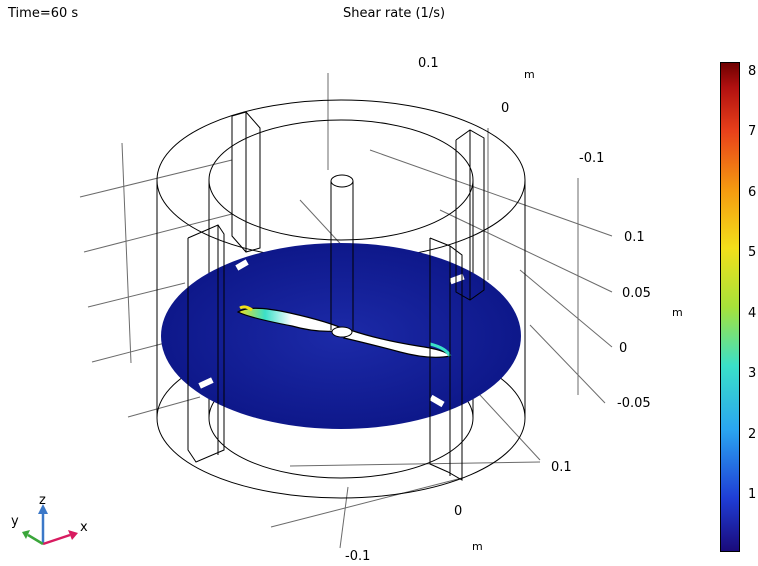 This screenshot has height=566, width=758. What do you see at coordinates (752, 434) in the screenshot?
I see `colorbar-tick: 2` at bounding box center [752, 434].